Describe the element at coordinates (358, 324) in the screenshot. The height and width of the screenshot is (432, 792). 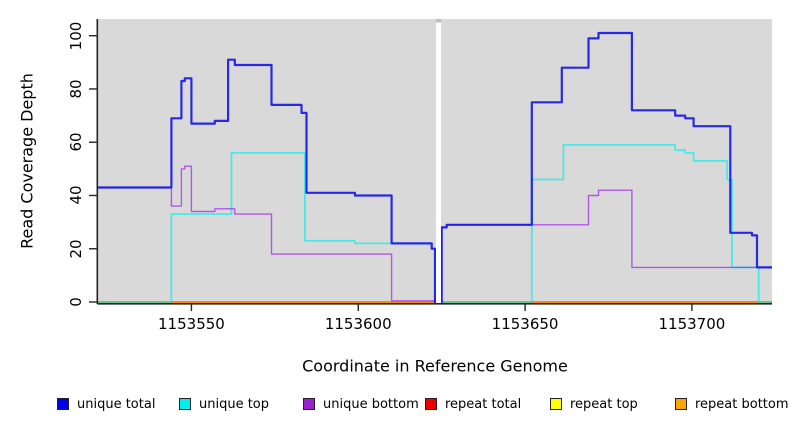
I see `x-tick-label: 1153600` at that location.